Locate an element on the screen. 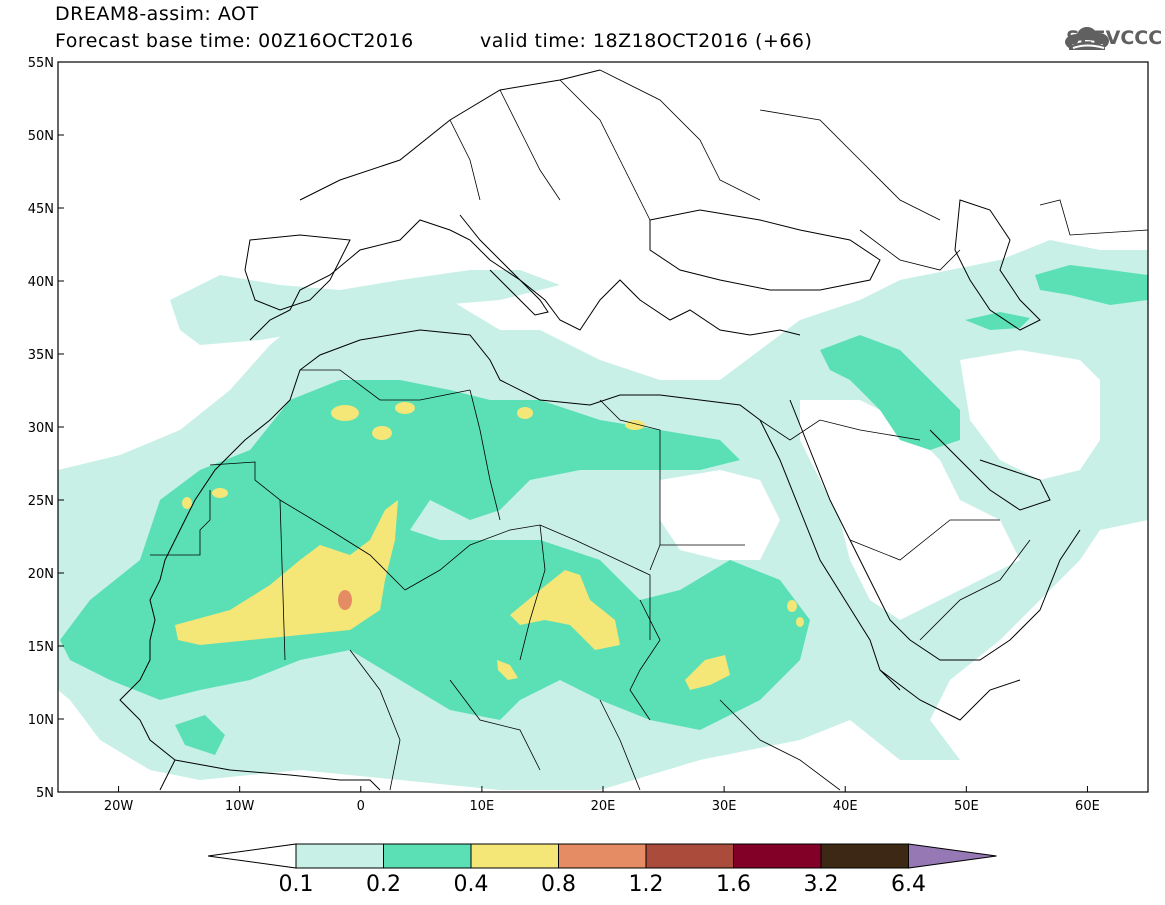  cloud-icon is located at coordinates (1087, 38).